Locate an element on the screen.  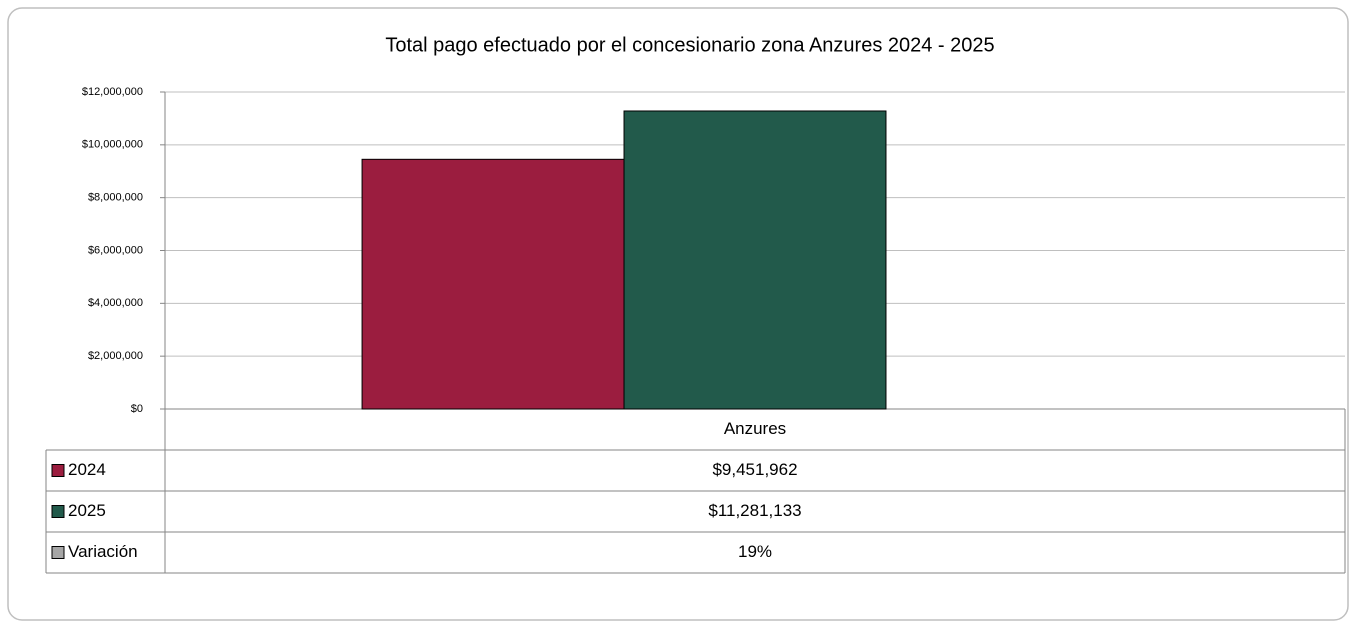
y-tick-label: $2,000,000 is located at coordinates (115, 356).